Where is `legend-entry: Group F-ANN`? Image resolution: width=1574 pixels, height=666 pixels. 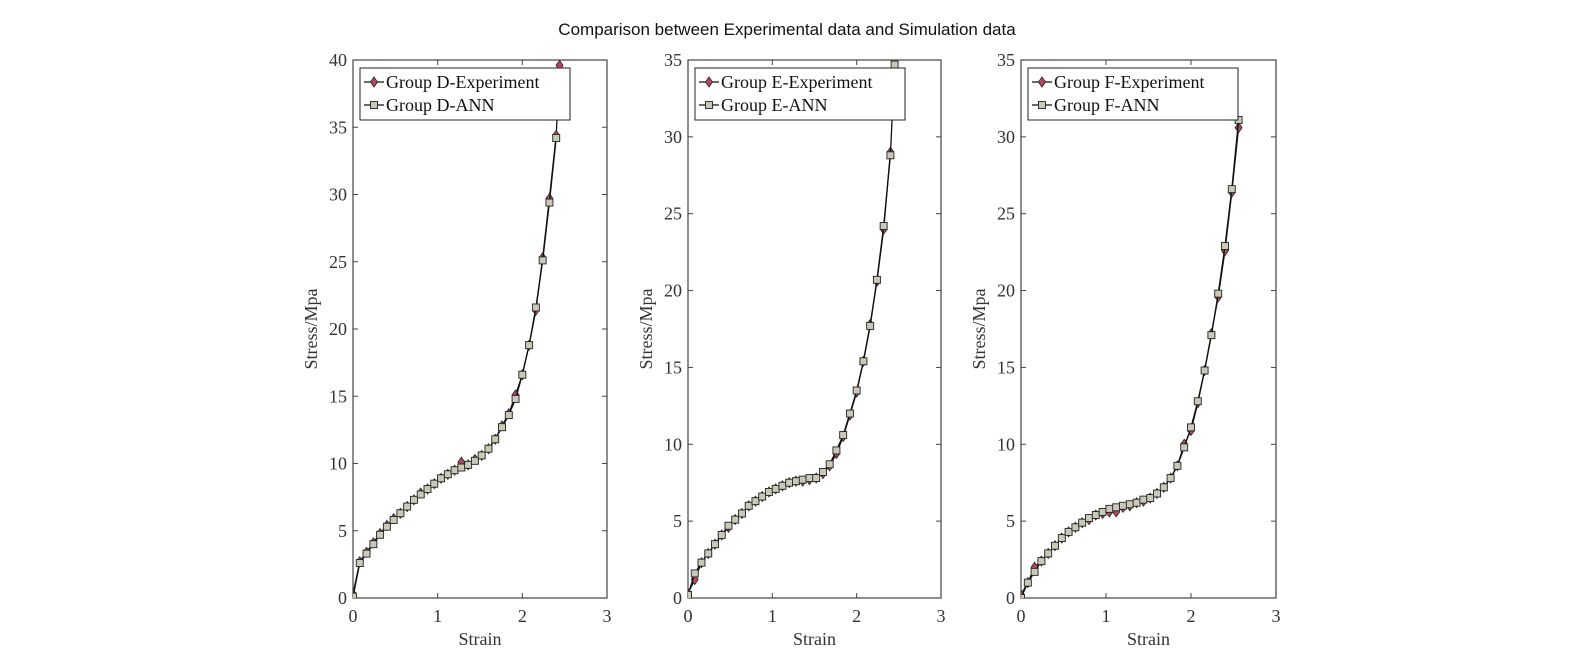
legend-entry: Group F-ANN is located at coordinates (1107, 105).